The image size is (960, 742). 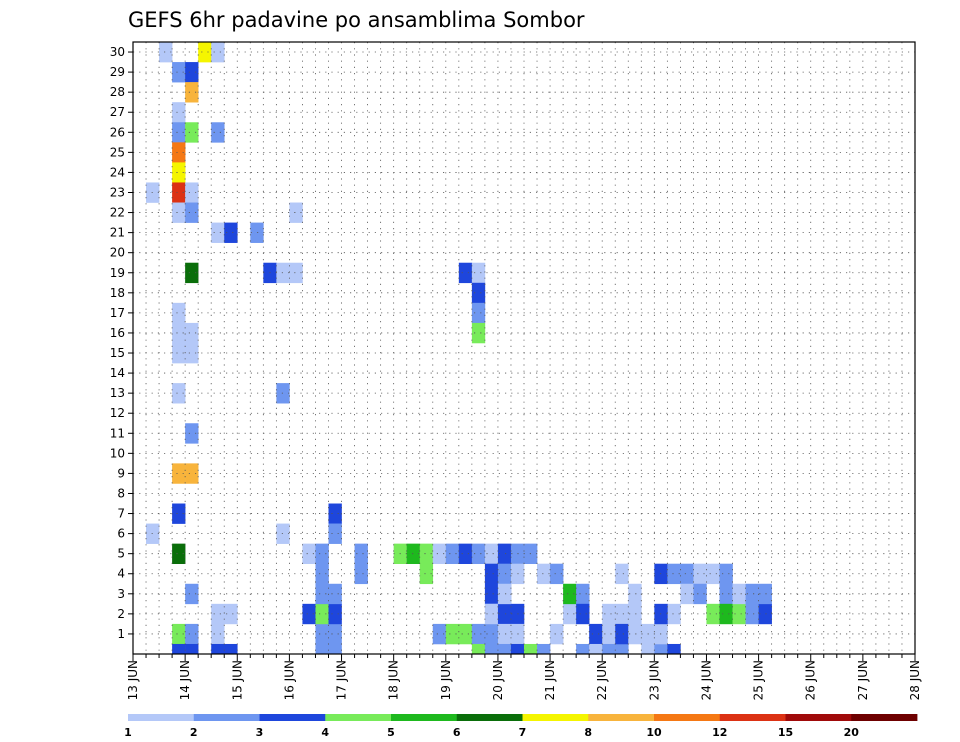 What do you see at coordinates (237, 680) in the screenshot?
I see `x-tick-label: 15 JUN` at bounding box center [237, 680].